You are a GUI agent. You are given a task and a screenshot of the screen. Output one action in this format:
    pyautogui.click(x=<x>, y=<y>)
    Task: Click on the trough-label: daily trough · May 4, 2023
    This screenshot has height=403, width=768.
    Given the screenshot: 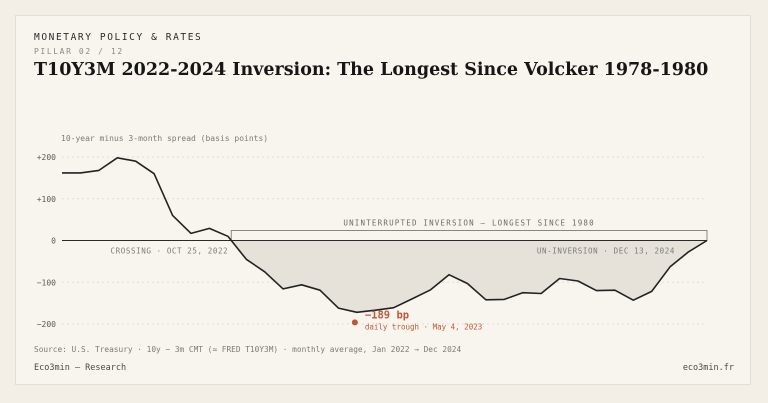 What is the action you would take?
    pyautogui.click(x=423, y=326)
    